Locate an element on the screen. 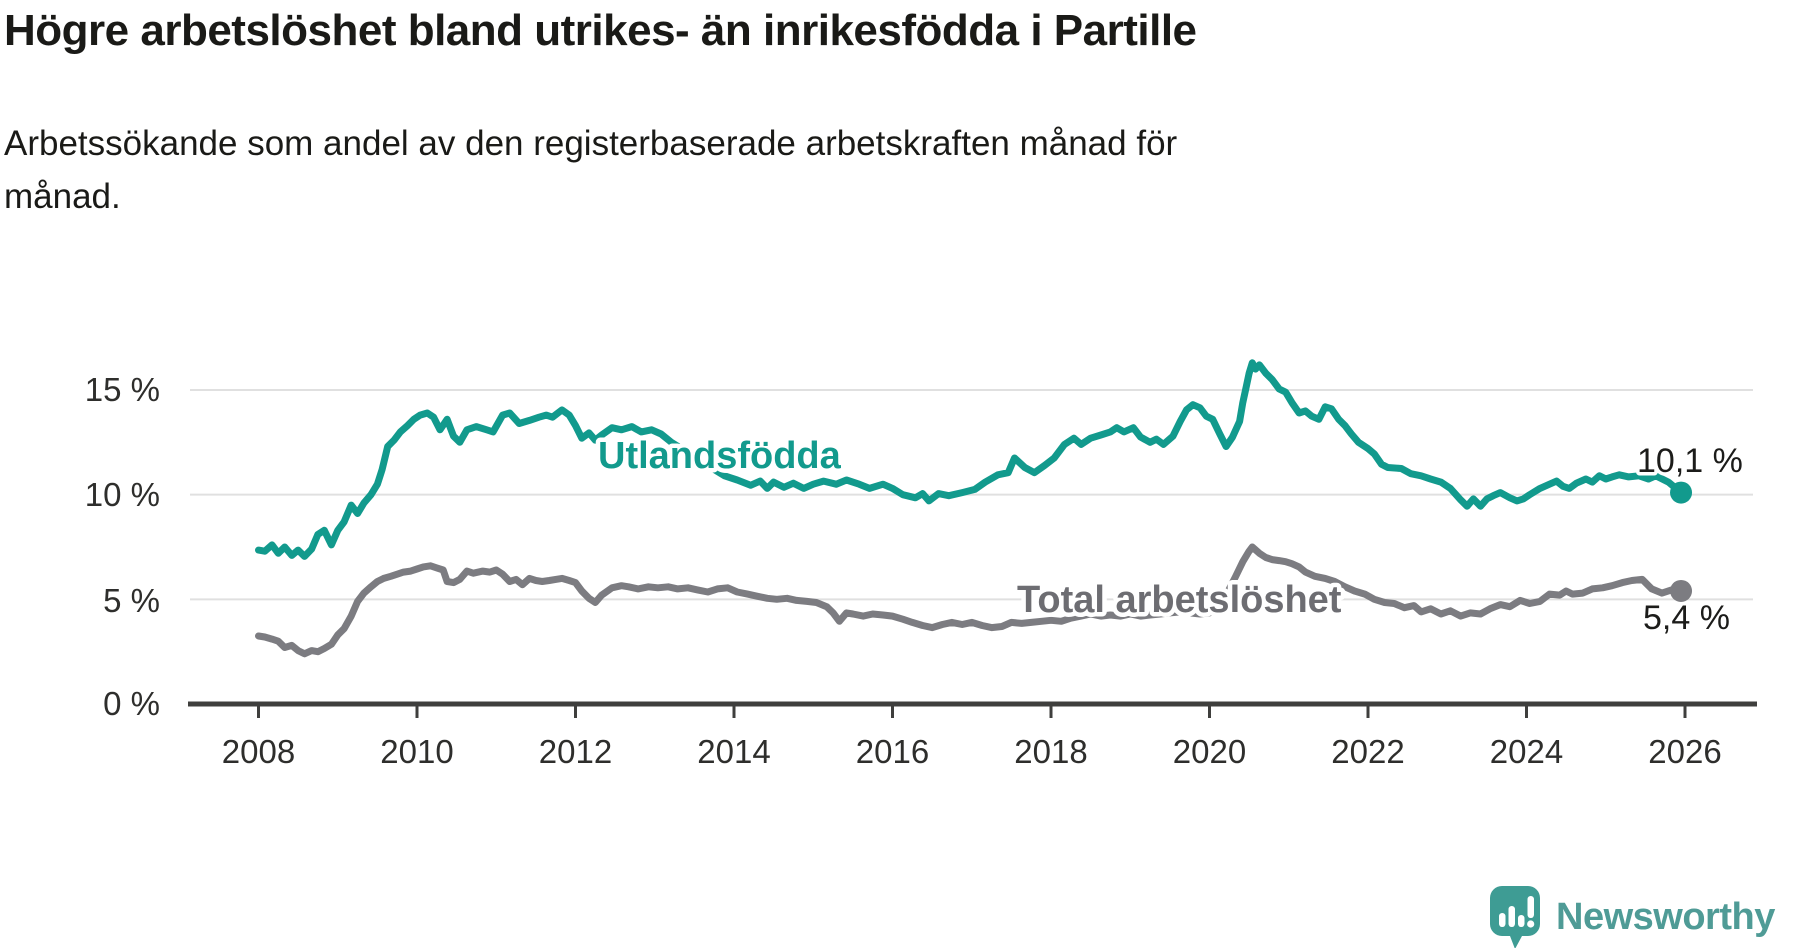 The image size is (1800, 948). newsworthy-logo-icon is located at coordinates (1515, 917).